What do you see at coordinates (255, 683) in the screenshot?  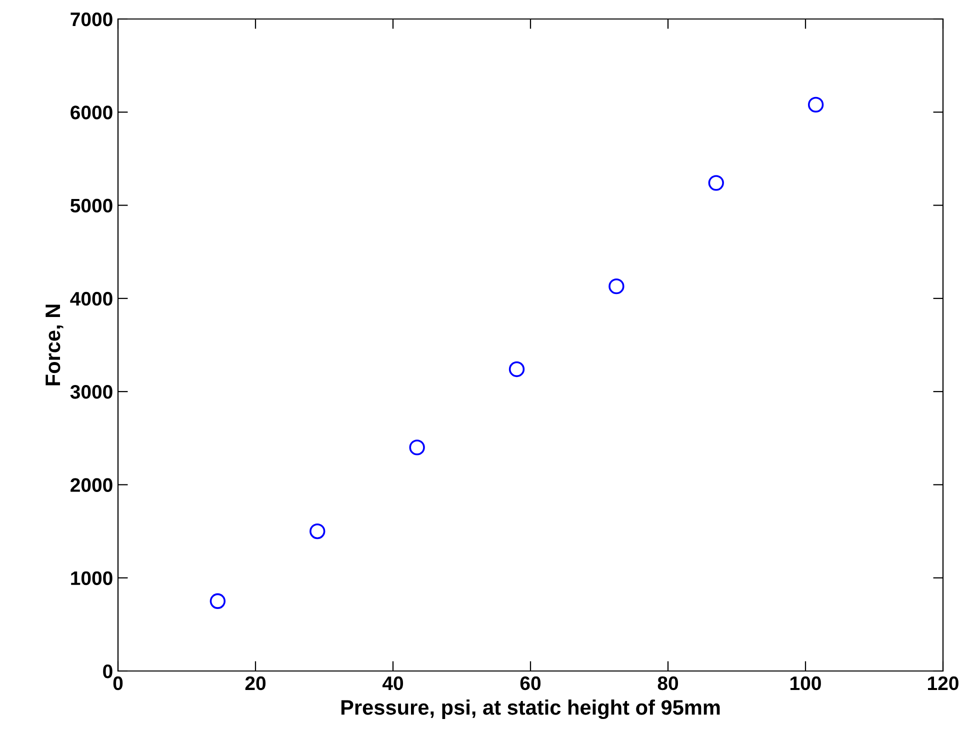 I see `x-tick-label: 20` at bounding box center [255, 683].